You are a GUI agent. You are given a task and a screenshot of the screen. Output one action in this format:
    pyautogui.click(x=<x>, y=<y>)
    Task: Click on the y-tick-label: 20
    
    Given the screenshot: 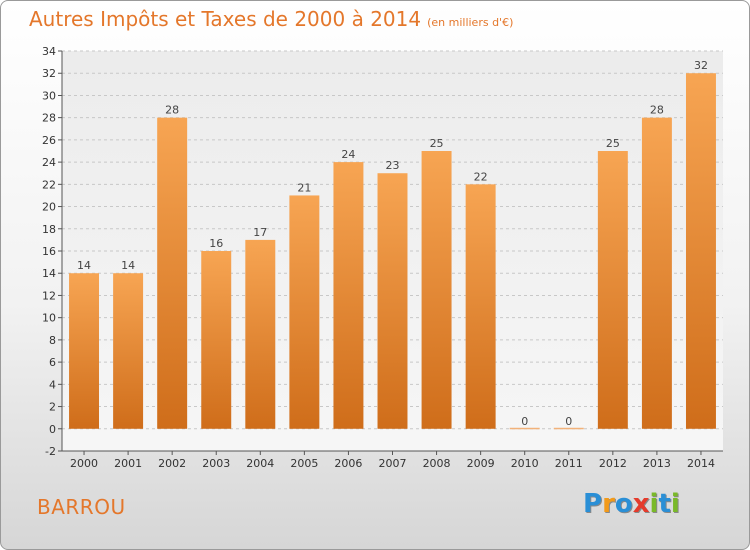 What is the action you would take?
    pyautogui.click(x=49, y=207)
    